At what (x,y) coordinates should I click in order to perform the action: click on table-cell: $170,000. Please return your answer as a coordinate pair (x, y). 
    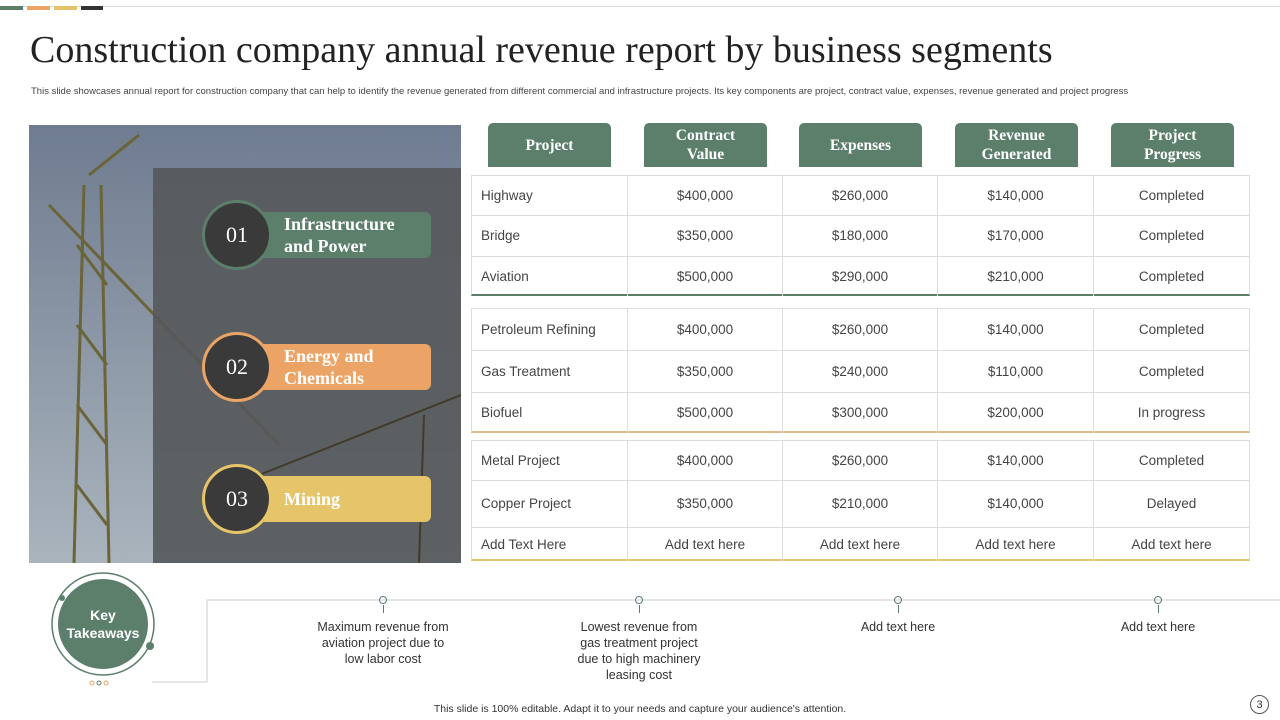
    Looking at the image, I should click on (1016, 235).